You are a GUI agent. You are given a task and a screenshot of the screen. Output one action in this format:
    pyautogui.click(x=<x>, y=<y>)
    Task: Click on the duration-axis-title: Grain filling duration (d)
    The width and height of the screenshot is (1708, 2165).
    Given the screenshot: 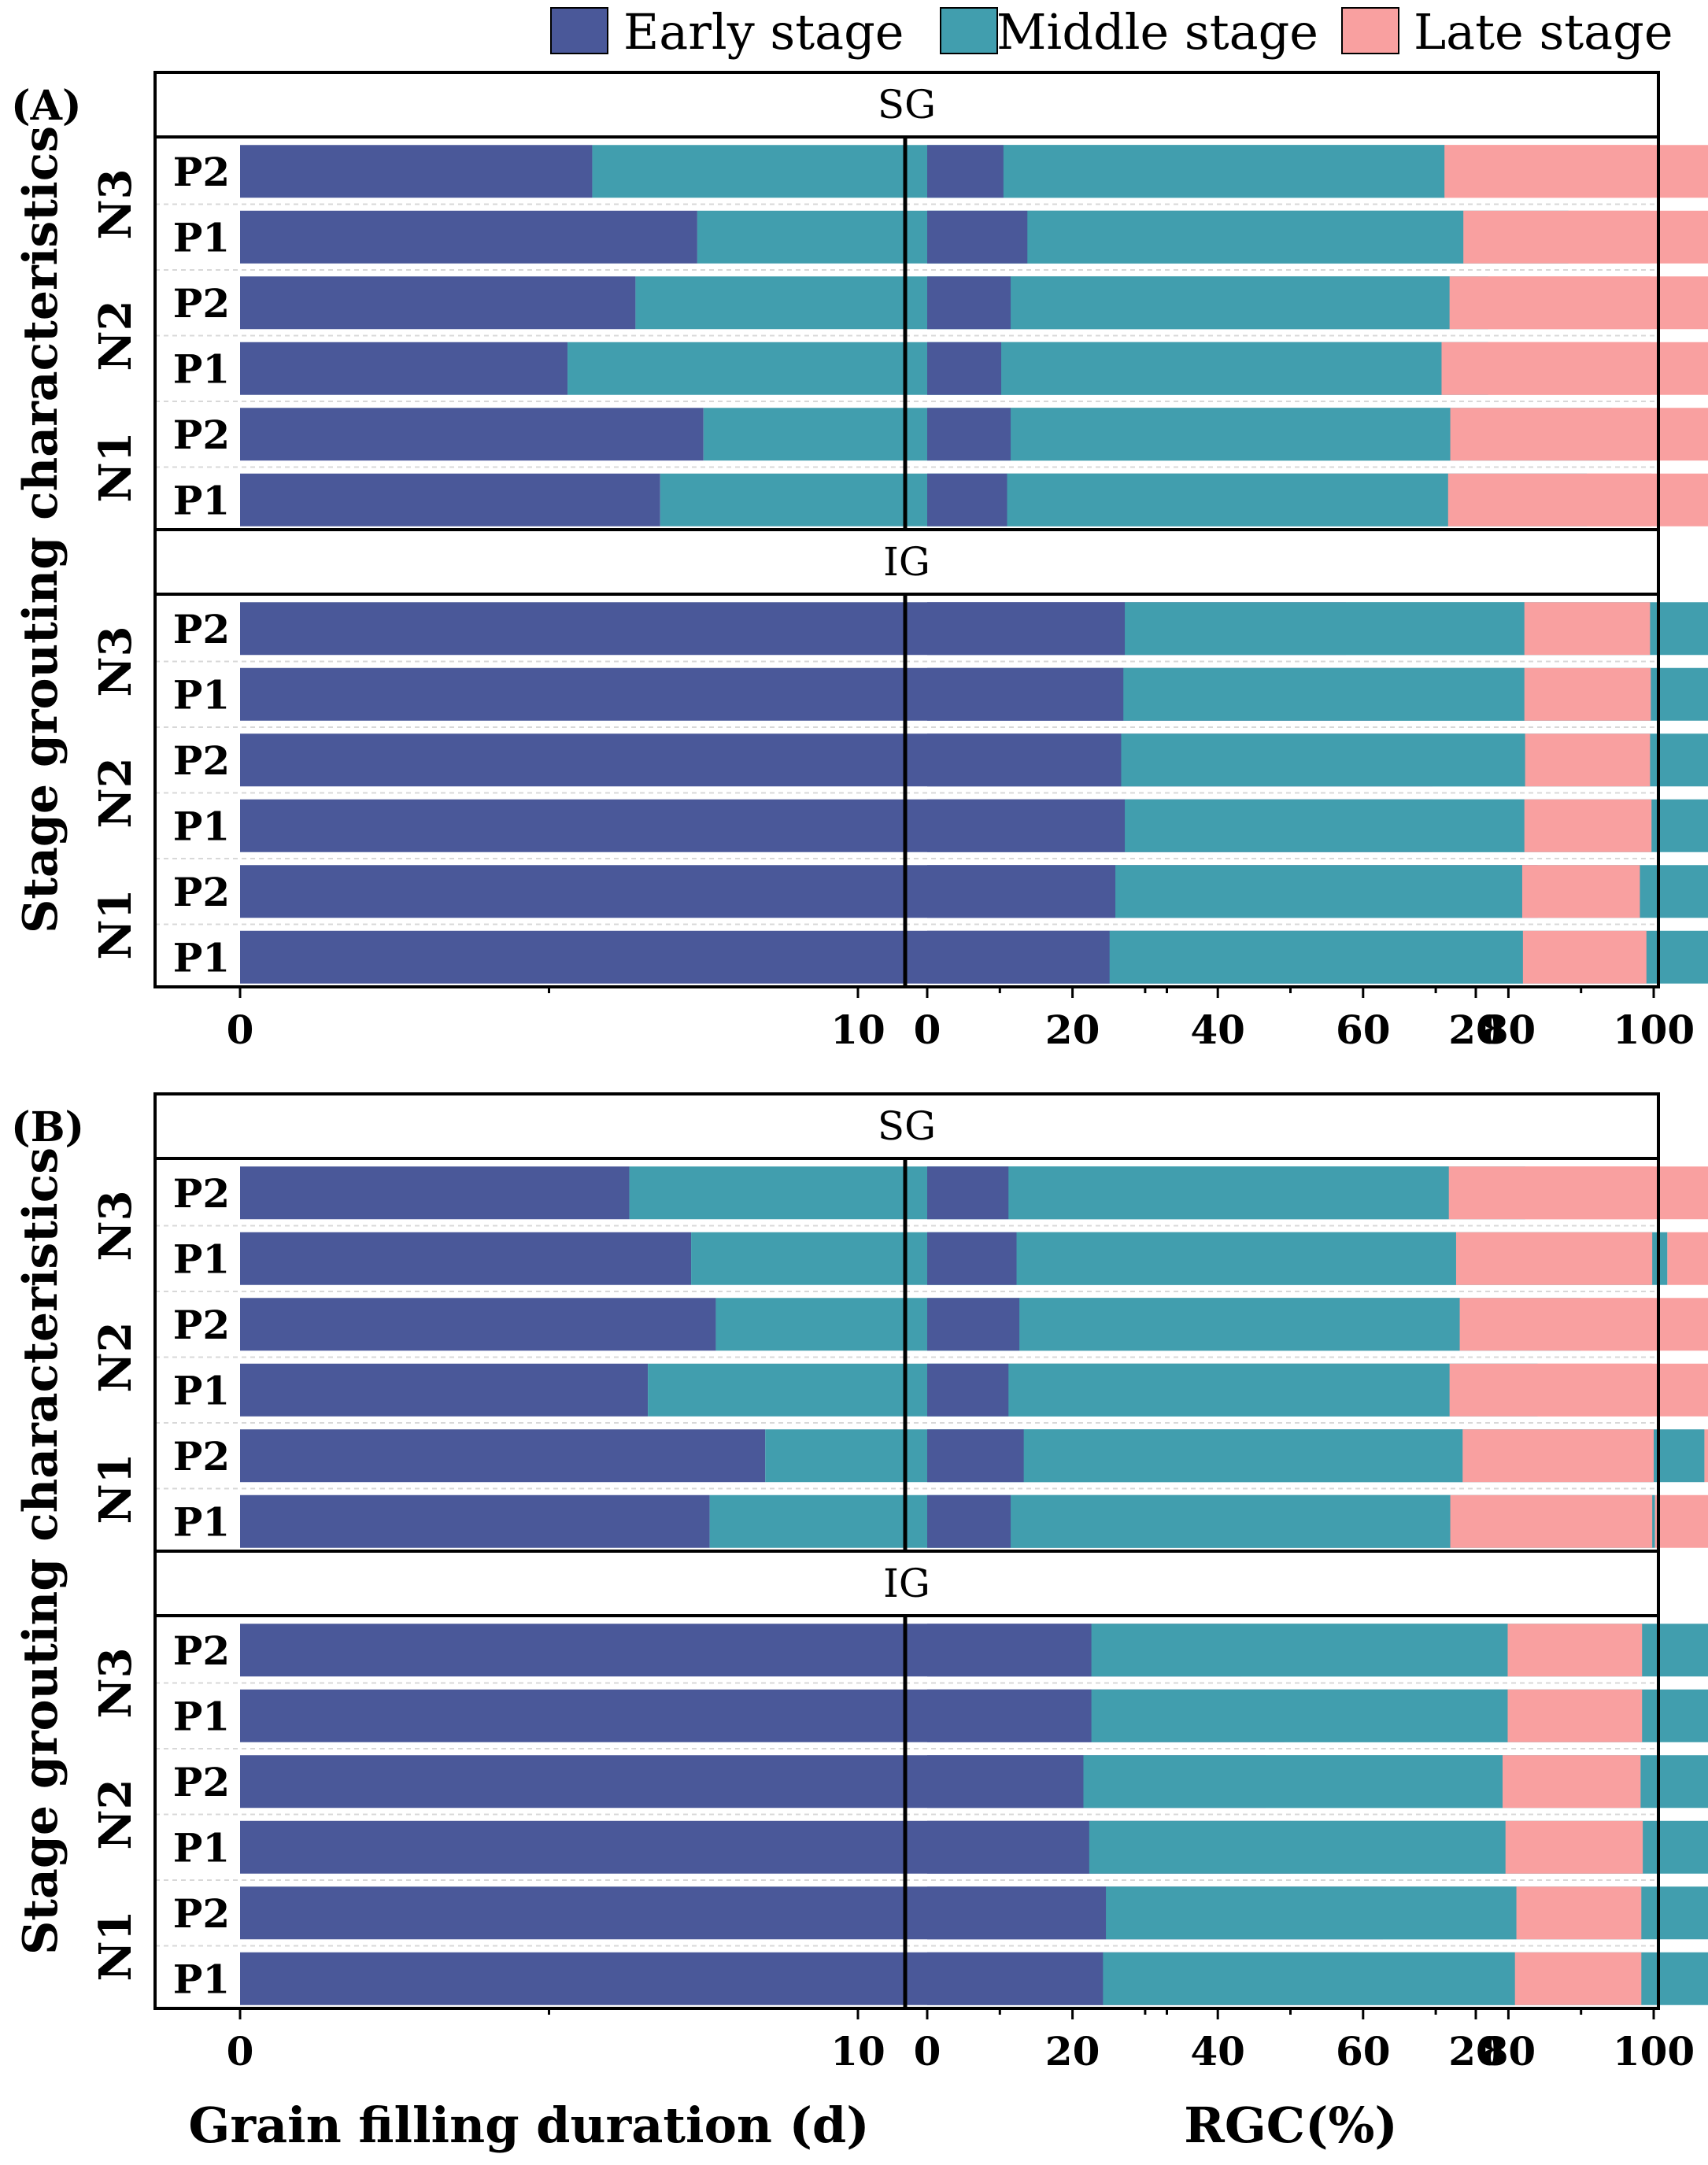 What is the action you would take?
    pyautogui.click(x=528, y=2125)
    